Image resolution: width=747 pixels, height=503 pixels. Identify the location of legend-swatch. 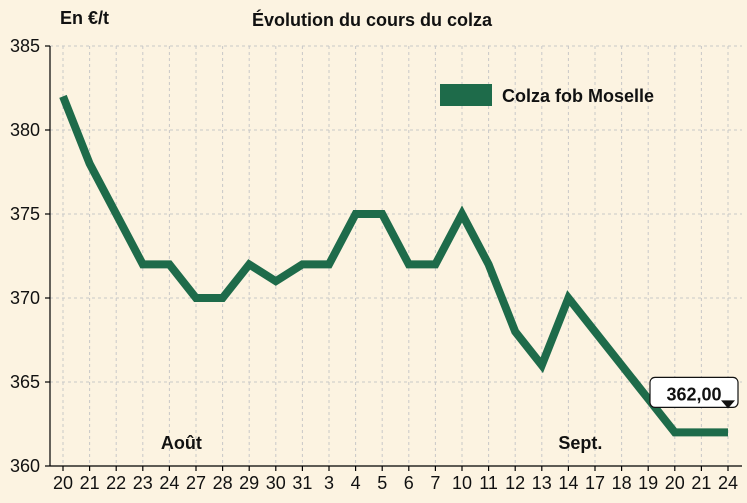
(466, 95).